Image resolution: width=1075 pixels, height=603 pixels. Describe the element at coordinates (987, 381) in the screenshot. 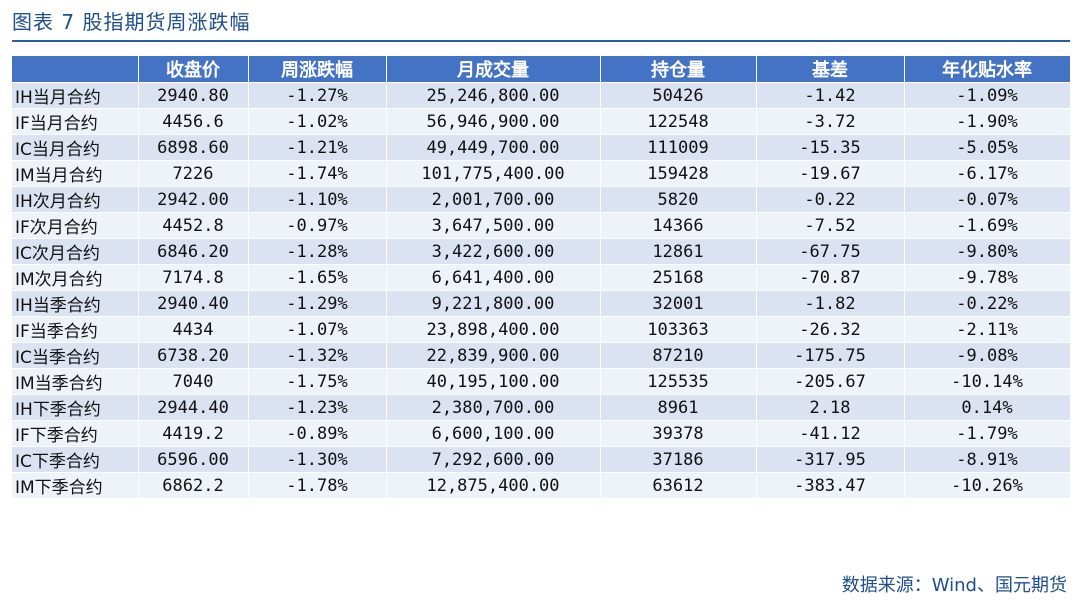

I see `cell-annualized-discount: -10.14%` at that location.